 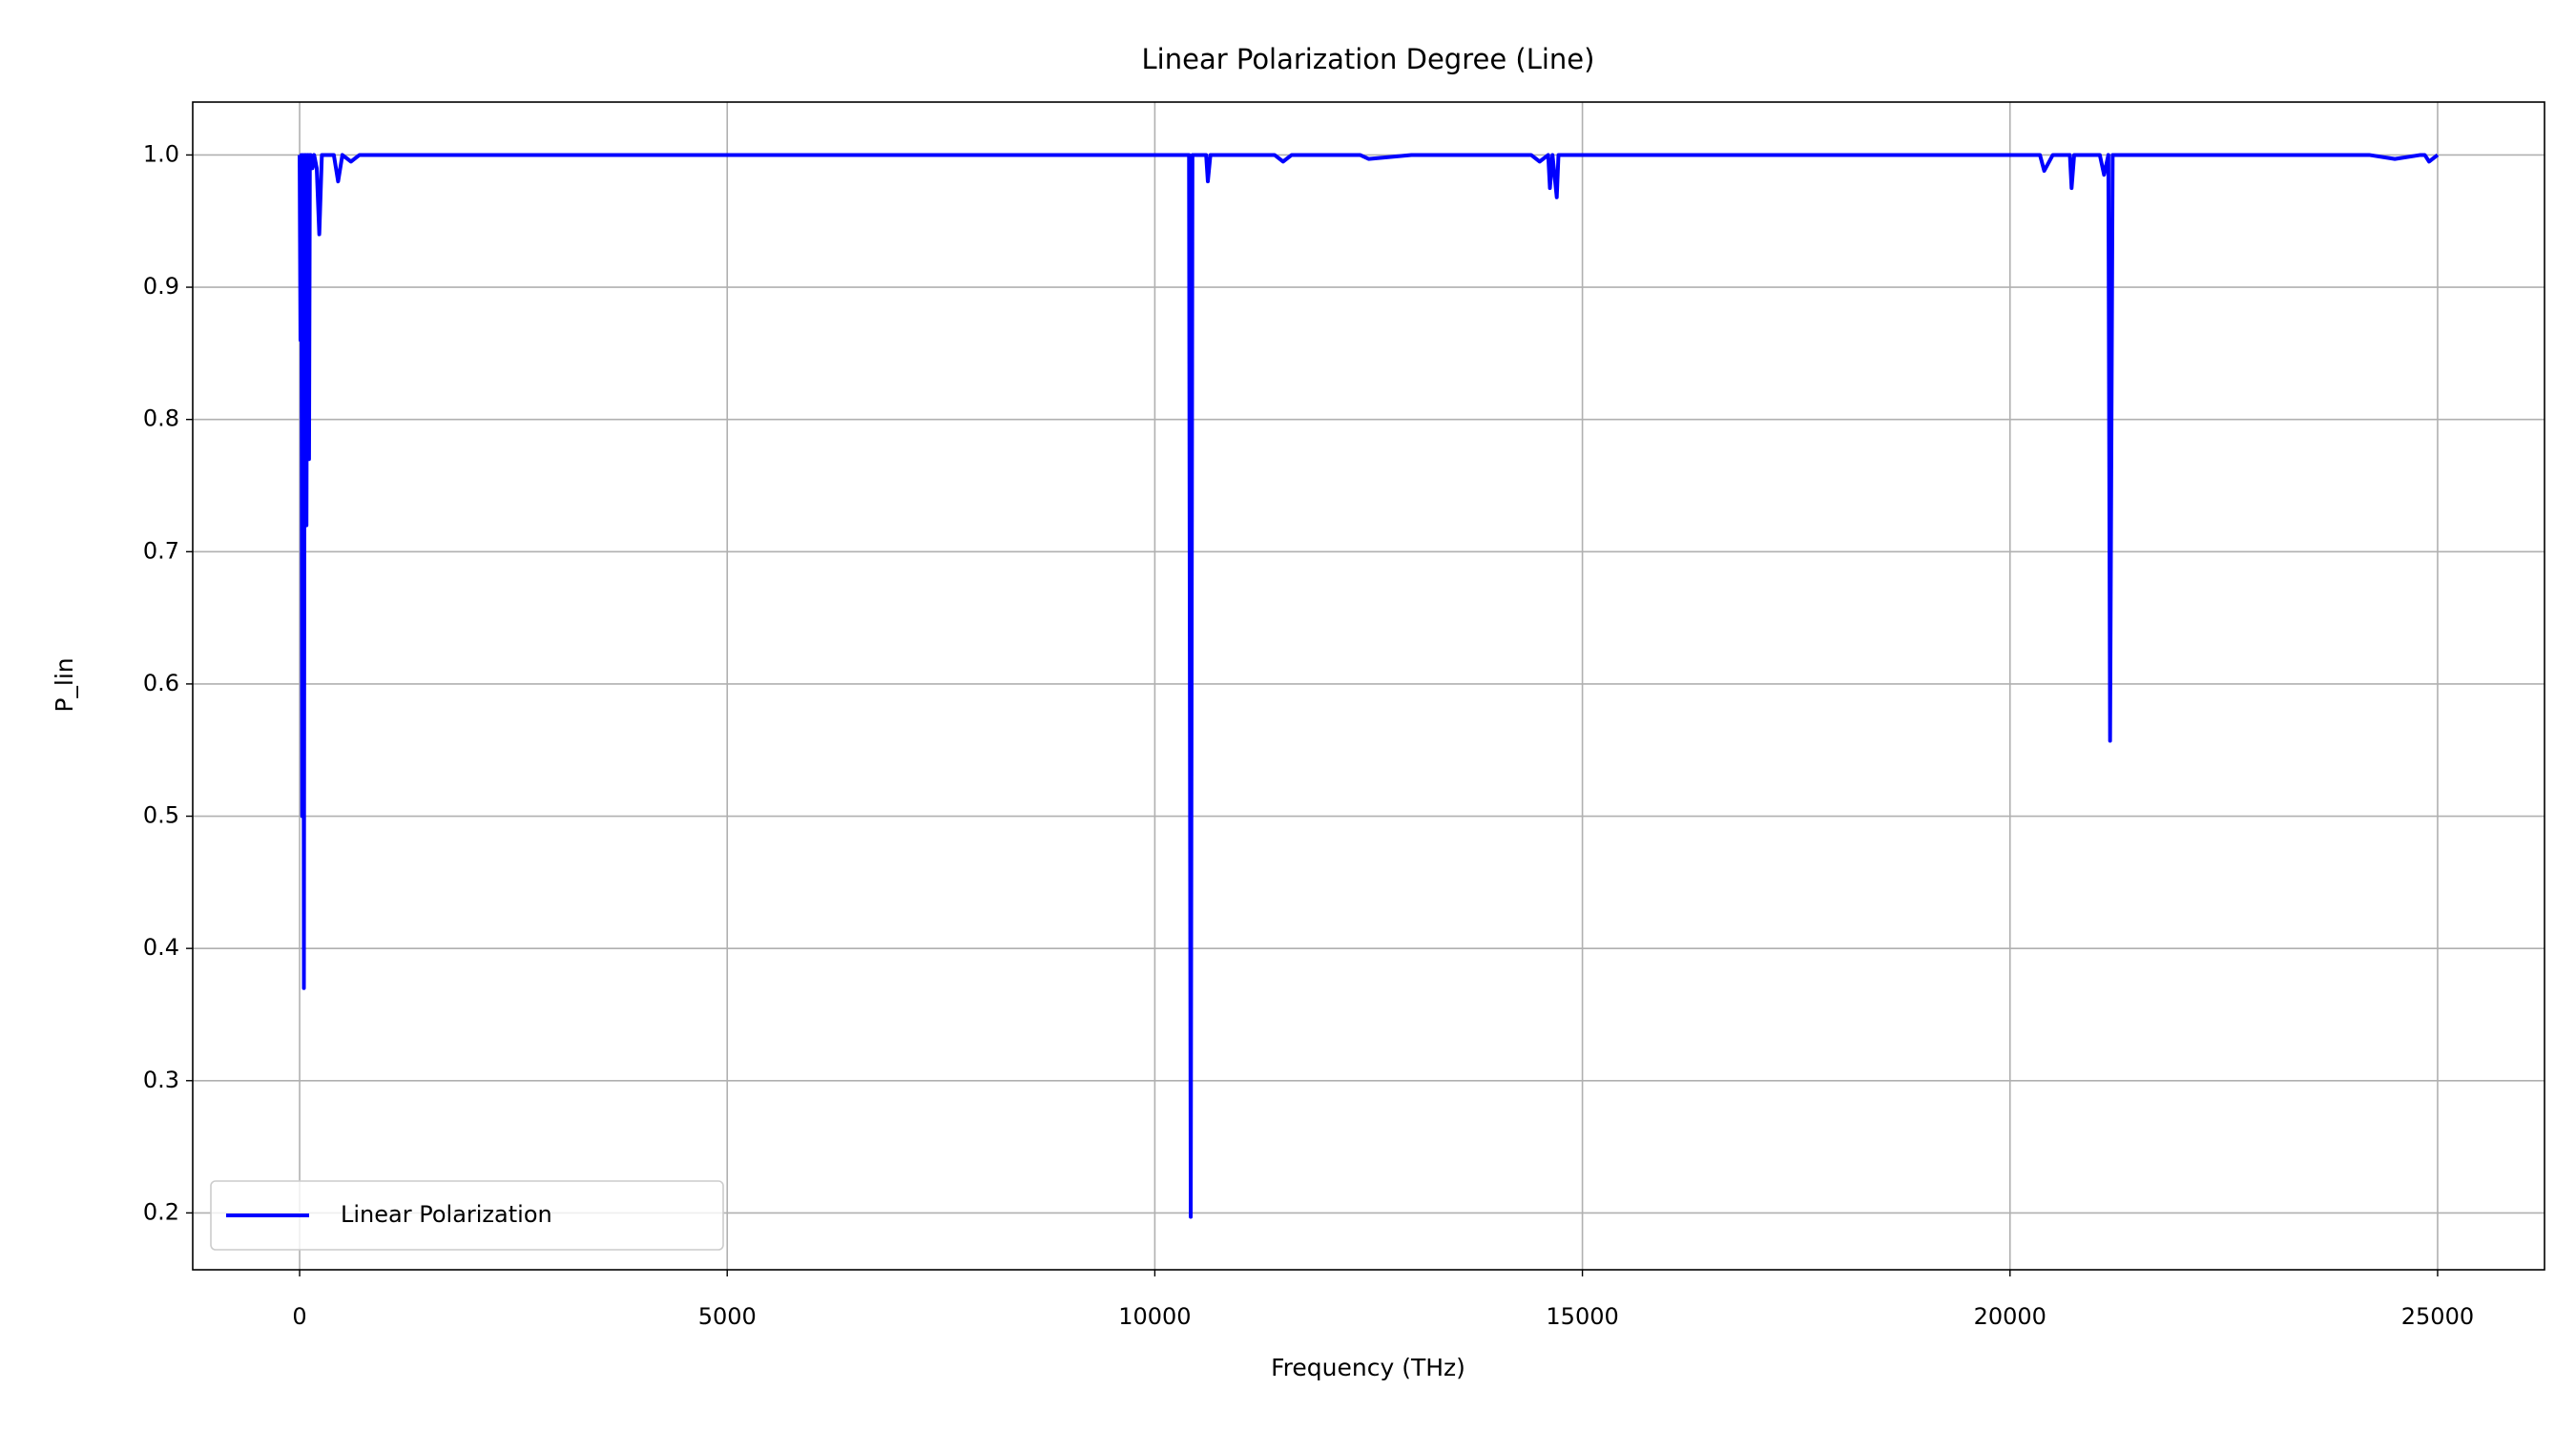 I want to click on y-tick-label: 0.8, so click(x=161, y=418).